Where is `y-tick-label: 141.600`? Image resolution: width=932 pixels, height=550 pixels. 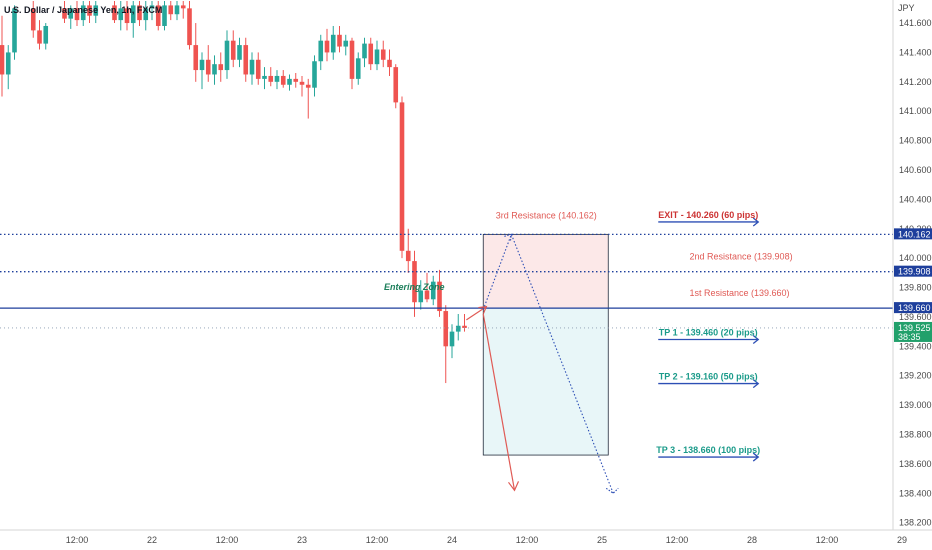 y-tick-label: 141.600 is located at coordinates (915, 23).